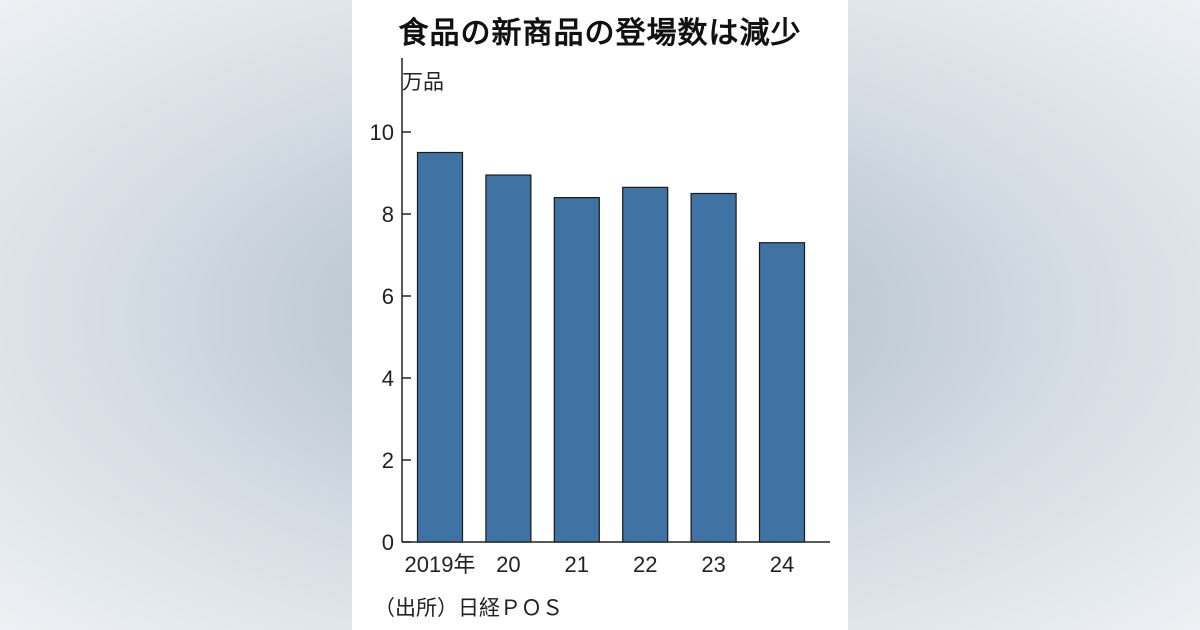 Image resolution: width=1200 pixels, height=630 pixels. Describe the element at coordinates (782, 564) in the screenshot. I see `x-tick-label: 24` at that location.